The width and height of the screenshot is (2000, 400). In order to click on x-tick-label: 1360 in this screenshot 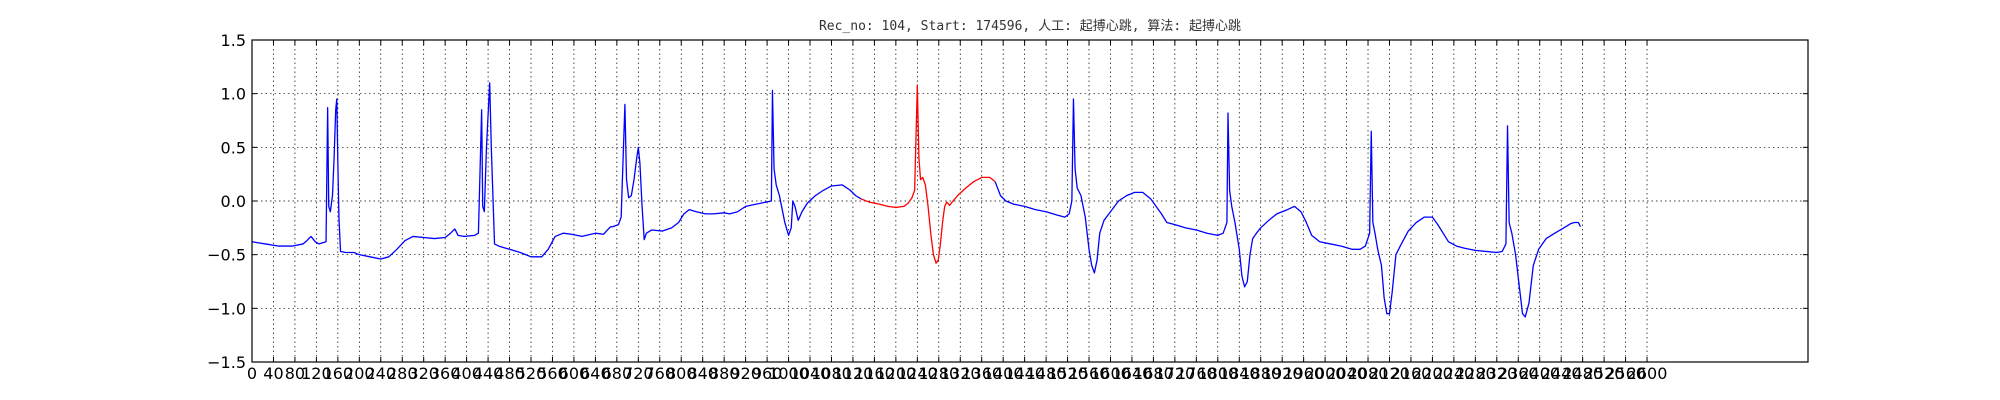, I will do `click(981, 373)`.